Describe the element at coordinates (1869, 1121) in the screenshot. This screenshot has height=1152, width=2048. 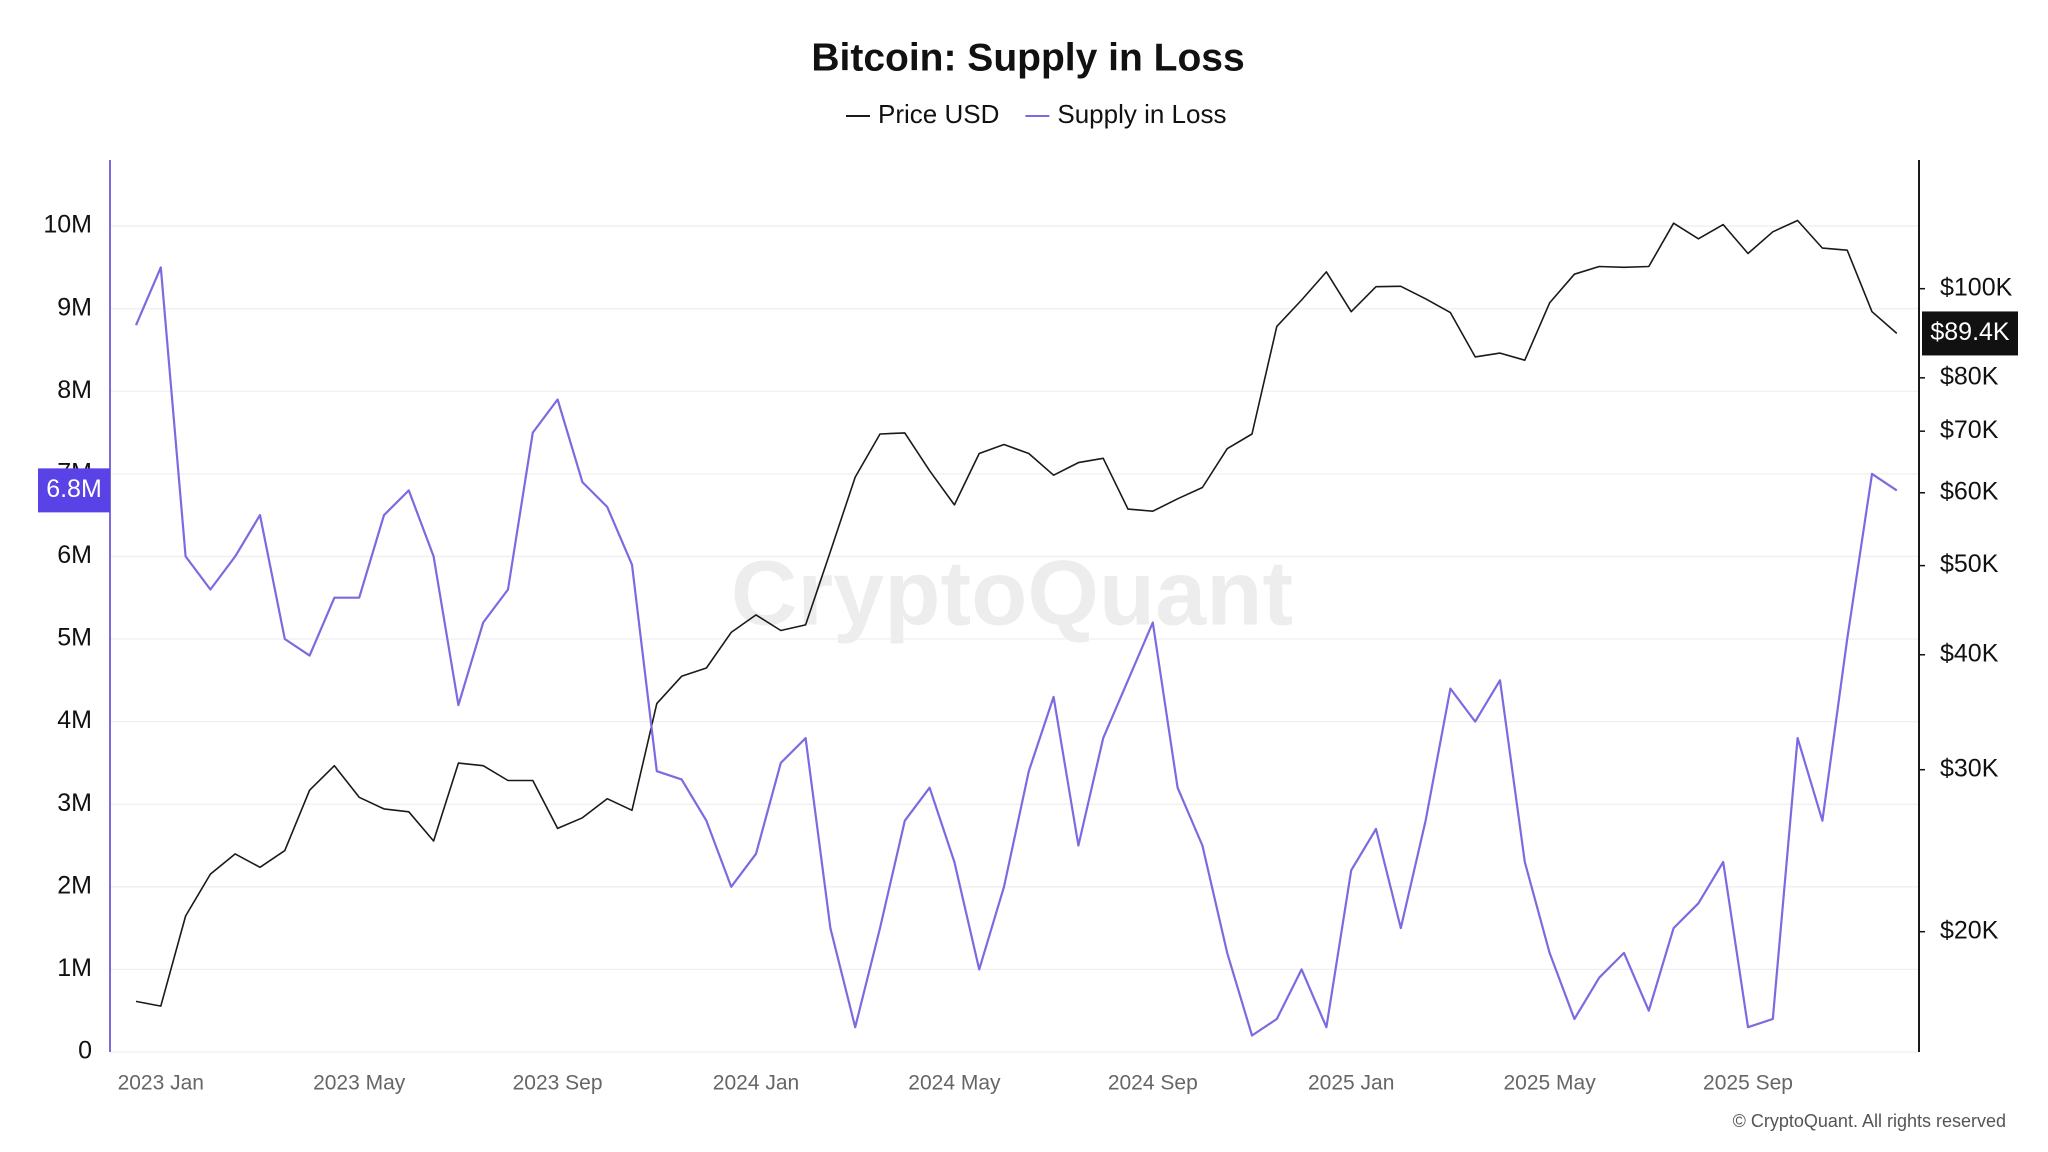
I see `footer: © CryptoQuant. All rights reserved` at that location.